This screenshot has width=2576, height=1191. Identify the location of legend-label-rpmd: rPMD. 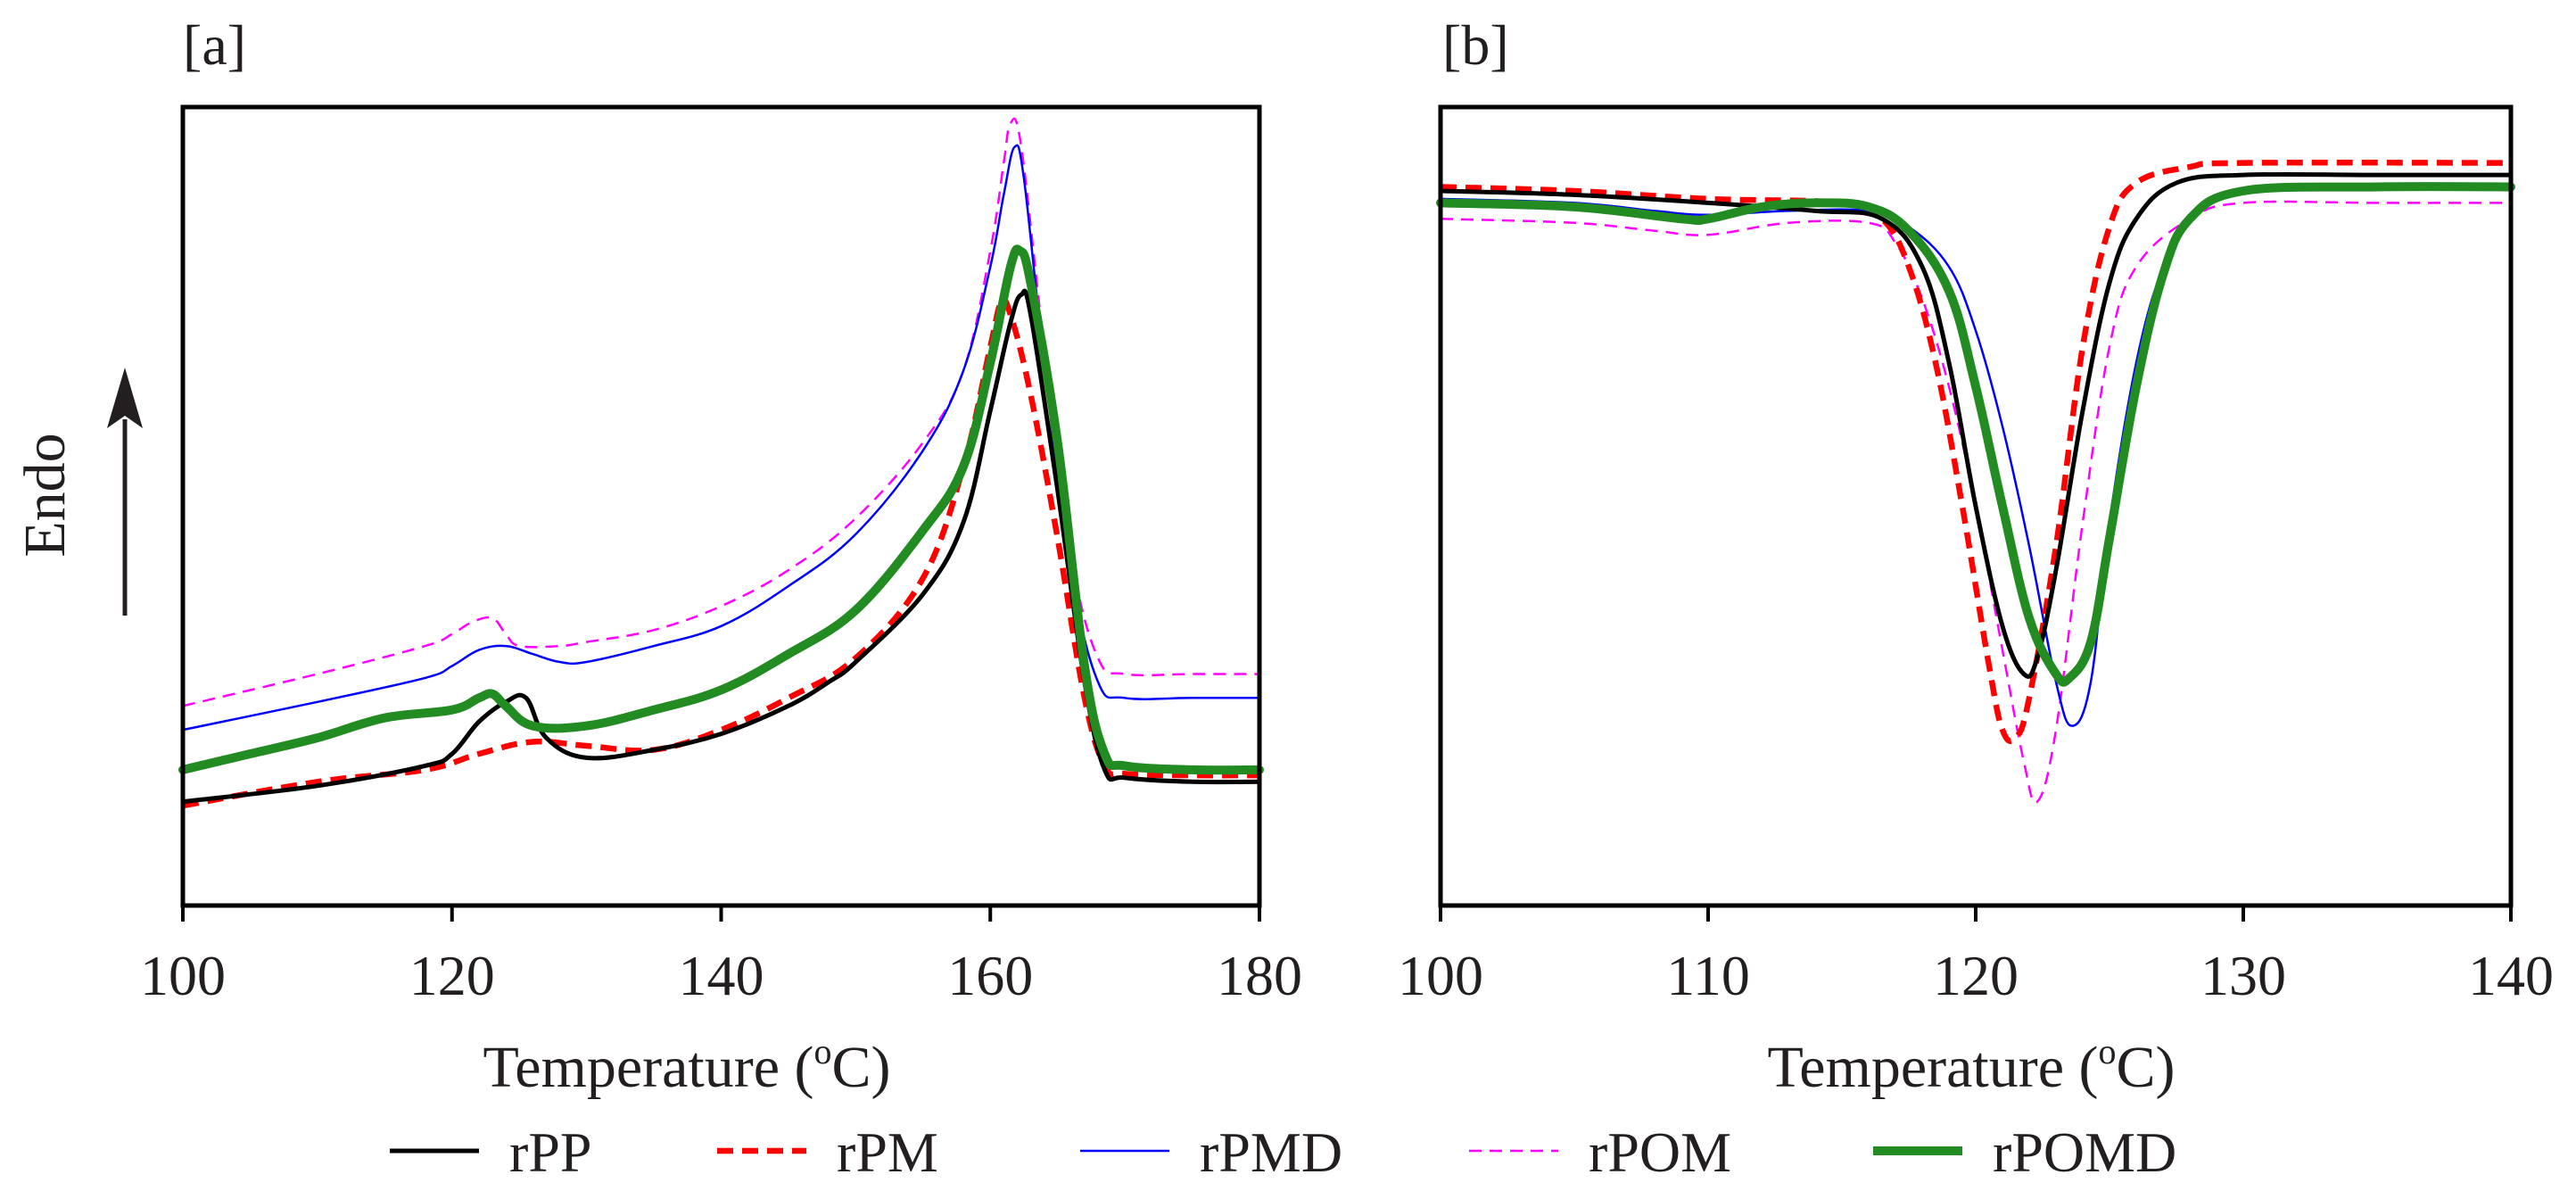
(1271, 1152).